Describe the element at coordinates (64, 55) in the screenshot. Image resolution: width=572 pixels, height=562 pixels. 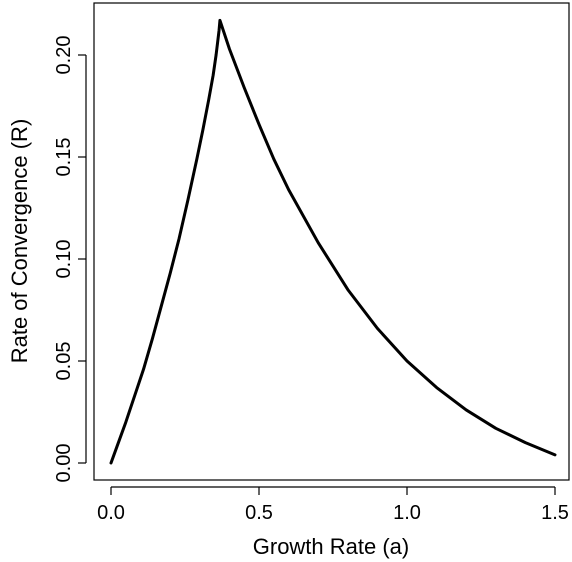
I see `y-tick-label: 0.20` at that location.